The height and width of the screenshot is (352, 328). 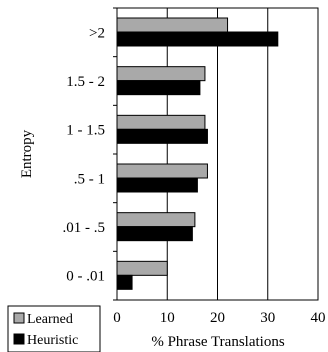 What do you see at coordinates (54, 328) in the screenshot?
I see `legend: Learned Heuristic` at bounding box center [54, 328].